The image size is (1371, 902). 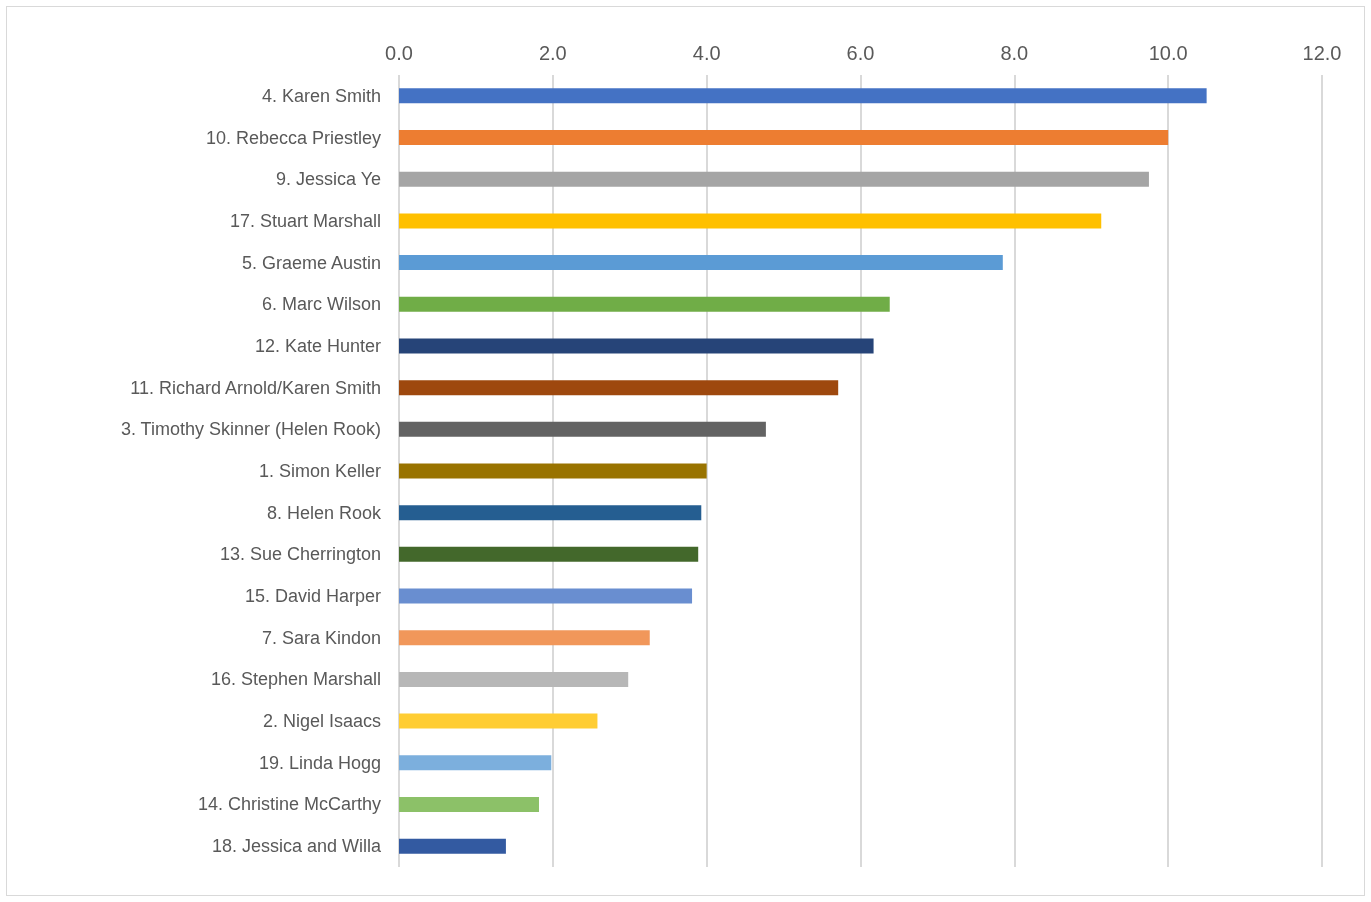 What do you see at coordinates (319, 471) in the screenshot?
I see `y-tick-label: 1. Simon Keller` at bounding box center [319, 471].